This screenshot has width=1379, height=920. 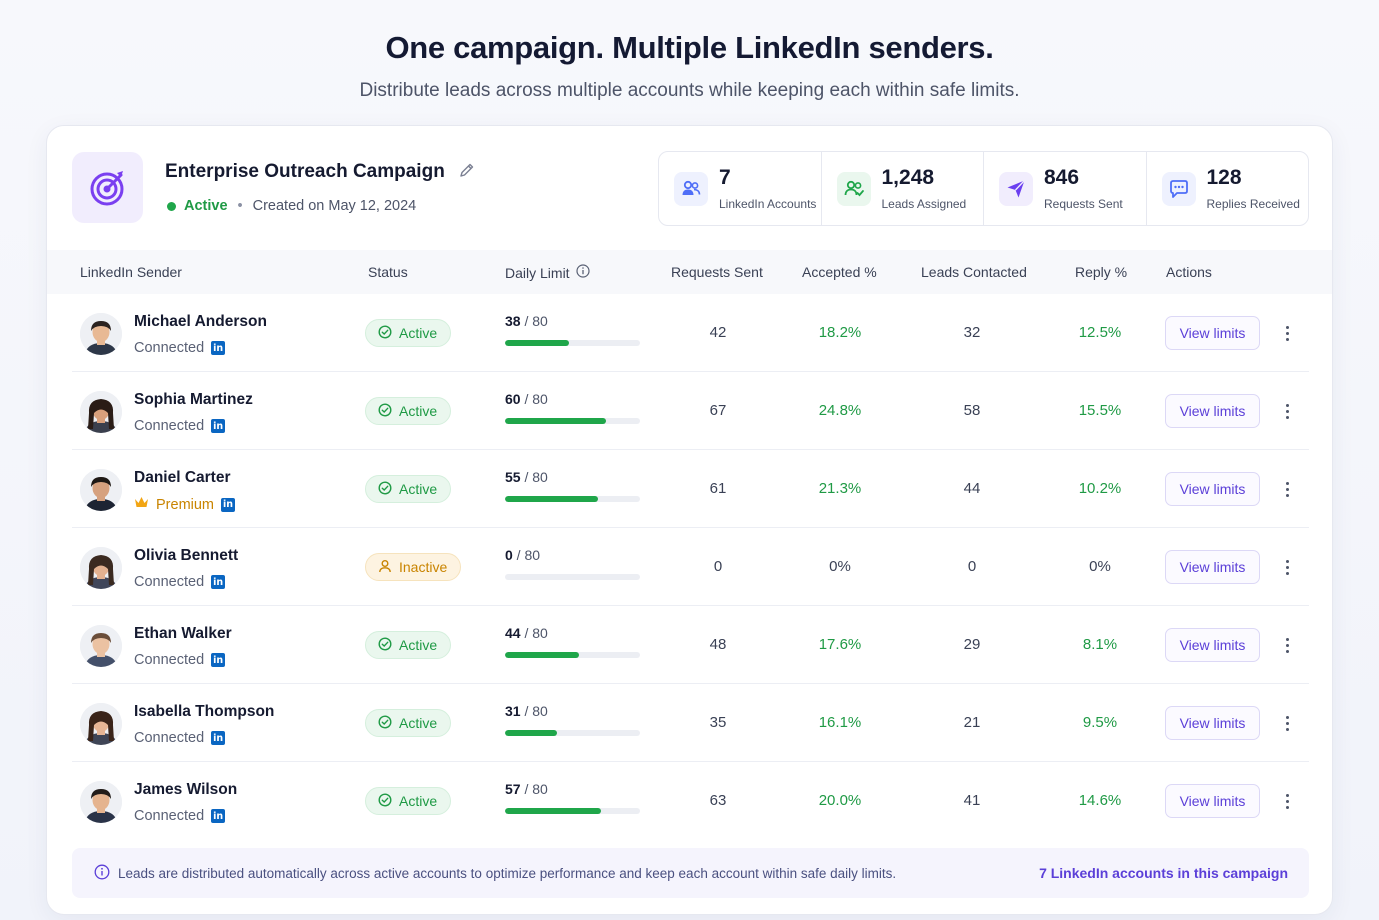 I want to click on sender-name: Sophia Martinez, so click(x=193, y=399).